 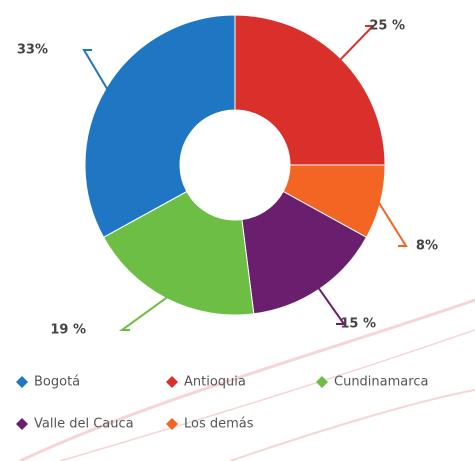 I want to click on legend-label: Los demás, so click(x=219, y=424).